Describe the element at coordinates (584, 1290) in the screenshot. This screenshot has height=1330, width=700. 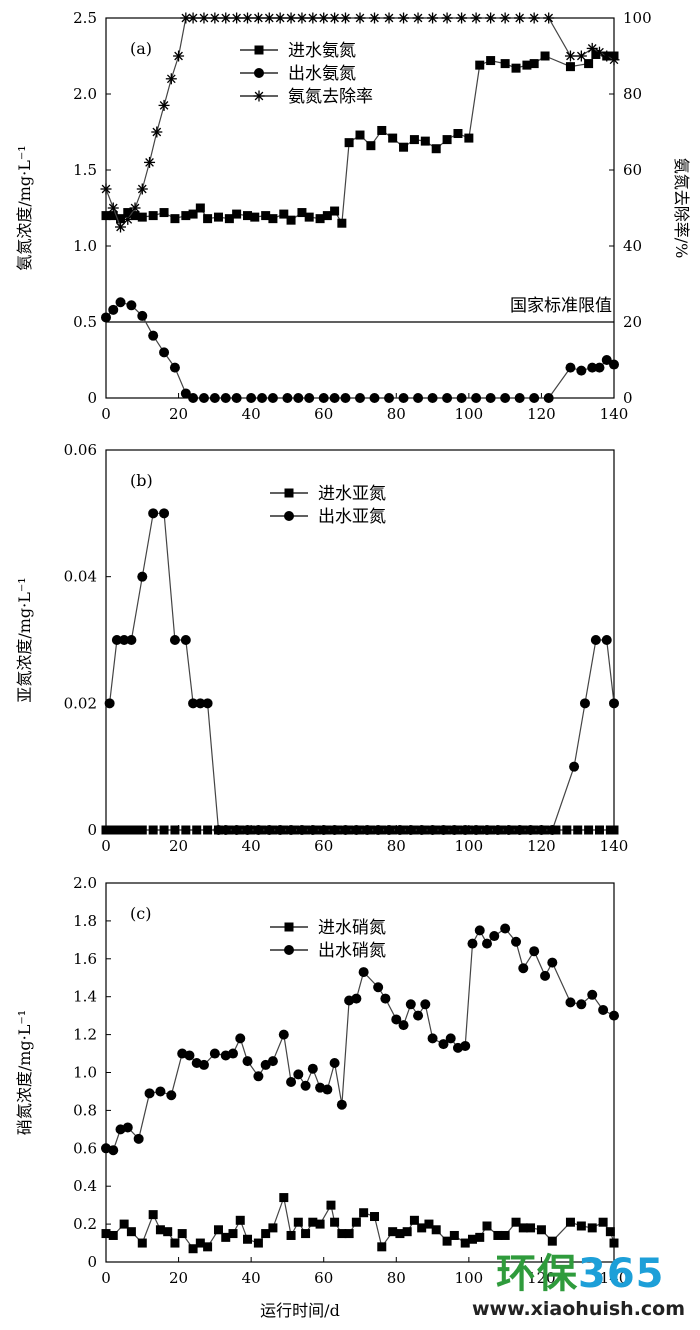
I see `watermark: 环保365 www.xiaohuish.com` at that location.